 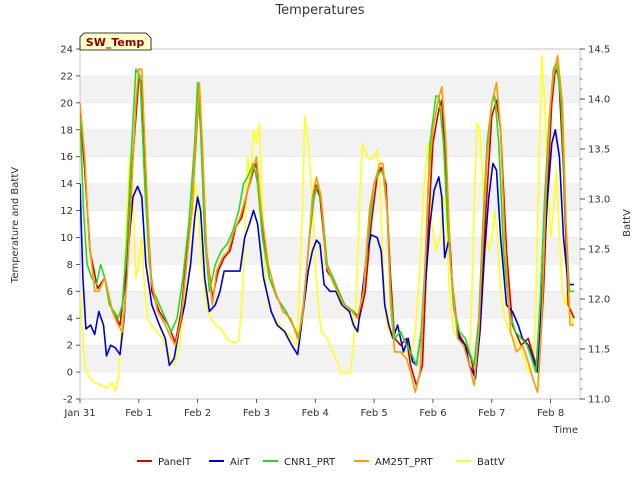 What do you see at coordinates (319, 10) in the screenshot?
I see `chart-title: Temperatures` at bounding box center [319, 10].